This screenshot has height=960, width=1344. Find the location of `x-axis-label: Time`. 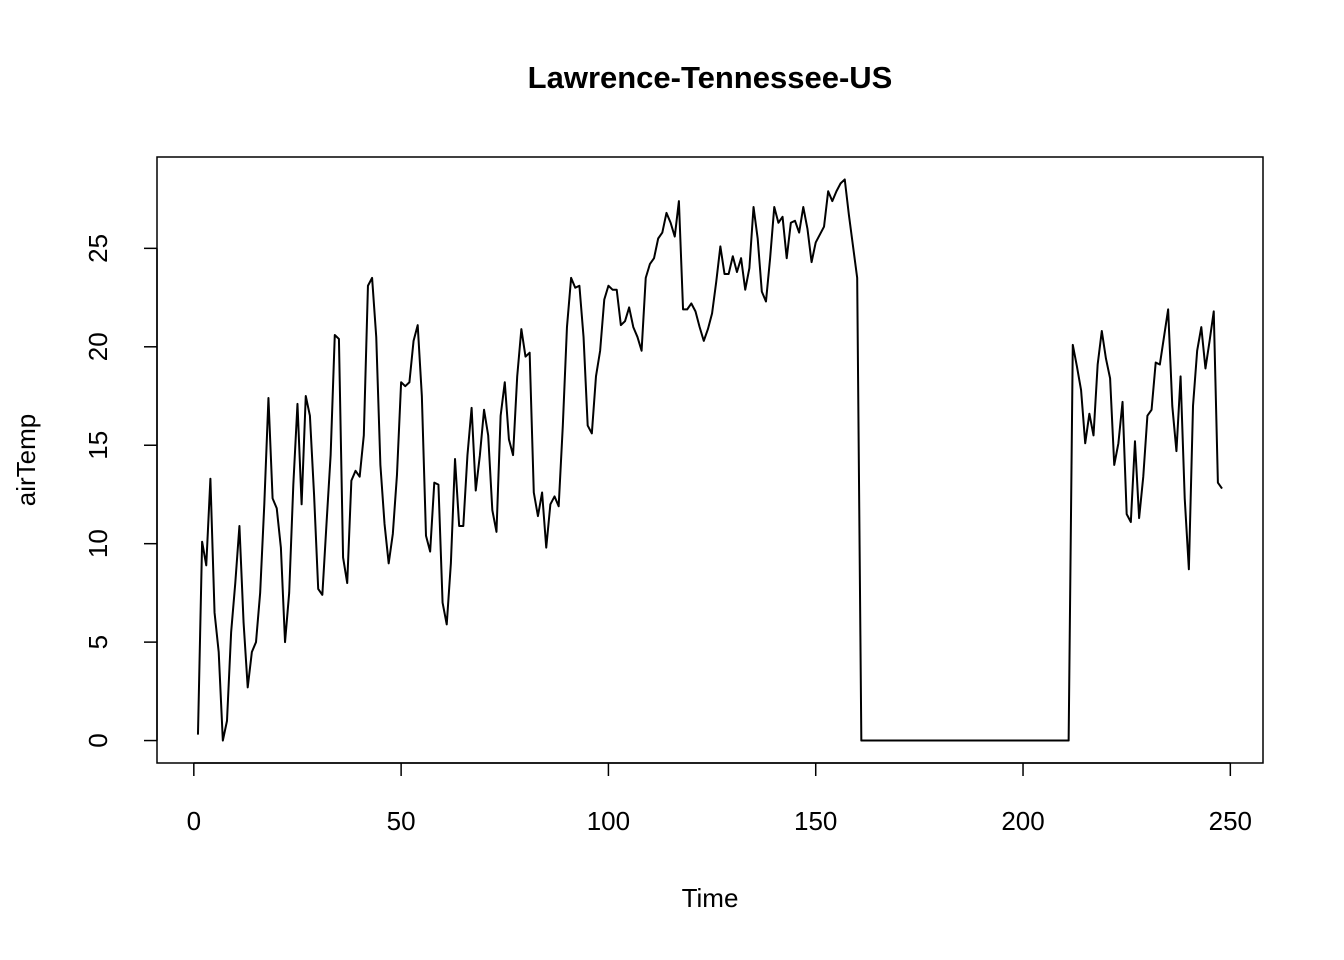

x-axis-label: Time is located at coordinates (710, 898).